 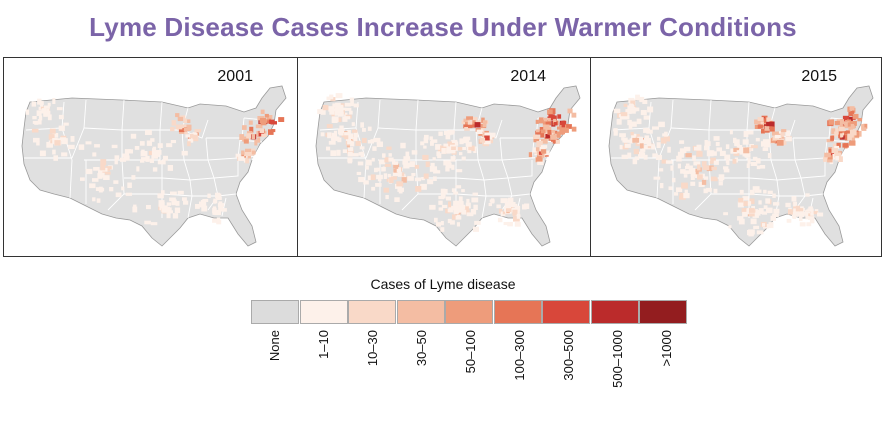 I want to click on legend-swatch, so click(x=469, y=312).